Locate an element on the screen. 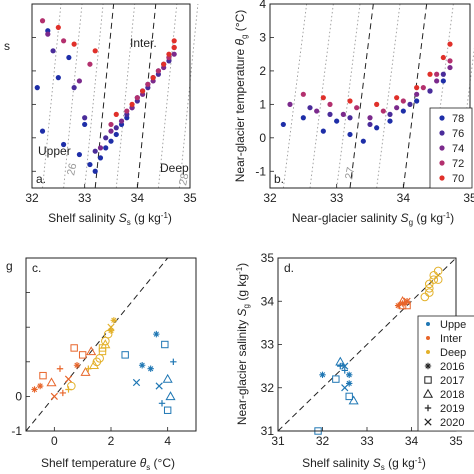 The height and width of the screenshot is (474, 474). y-tick-label: 1 is located at coordinates (262, 104).